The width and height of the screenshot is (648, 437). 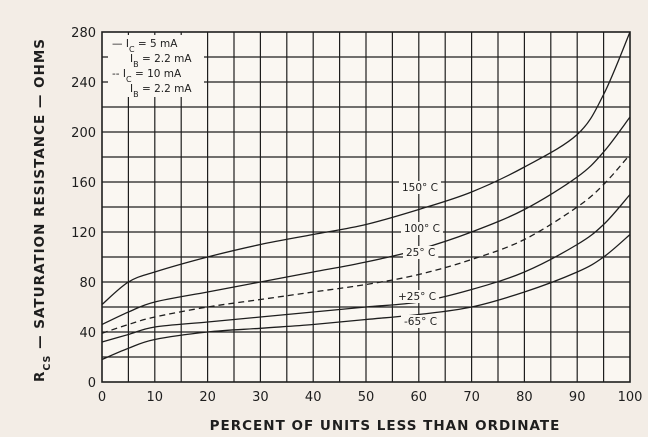 I want to click on x-tick-label: 100, so click(x=630, y=397).